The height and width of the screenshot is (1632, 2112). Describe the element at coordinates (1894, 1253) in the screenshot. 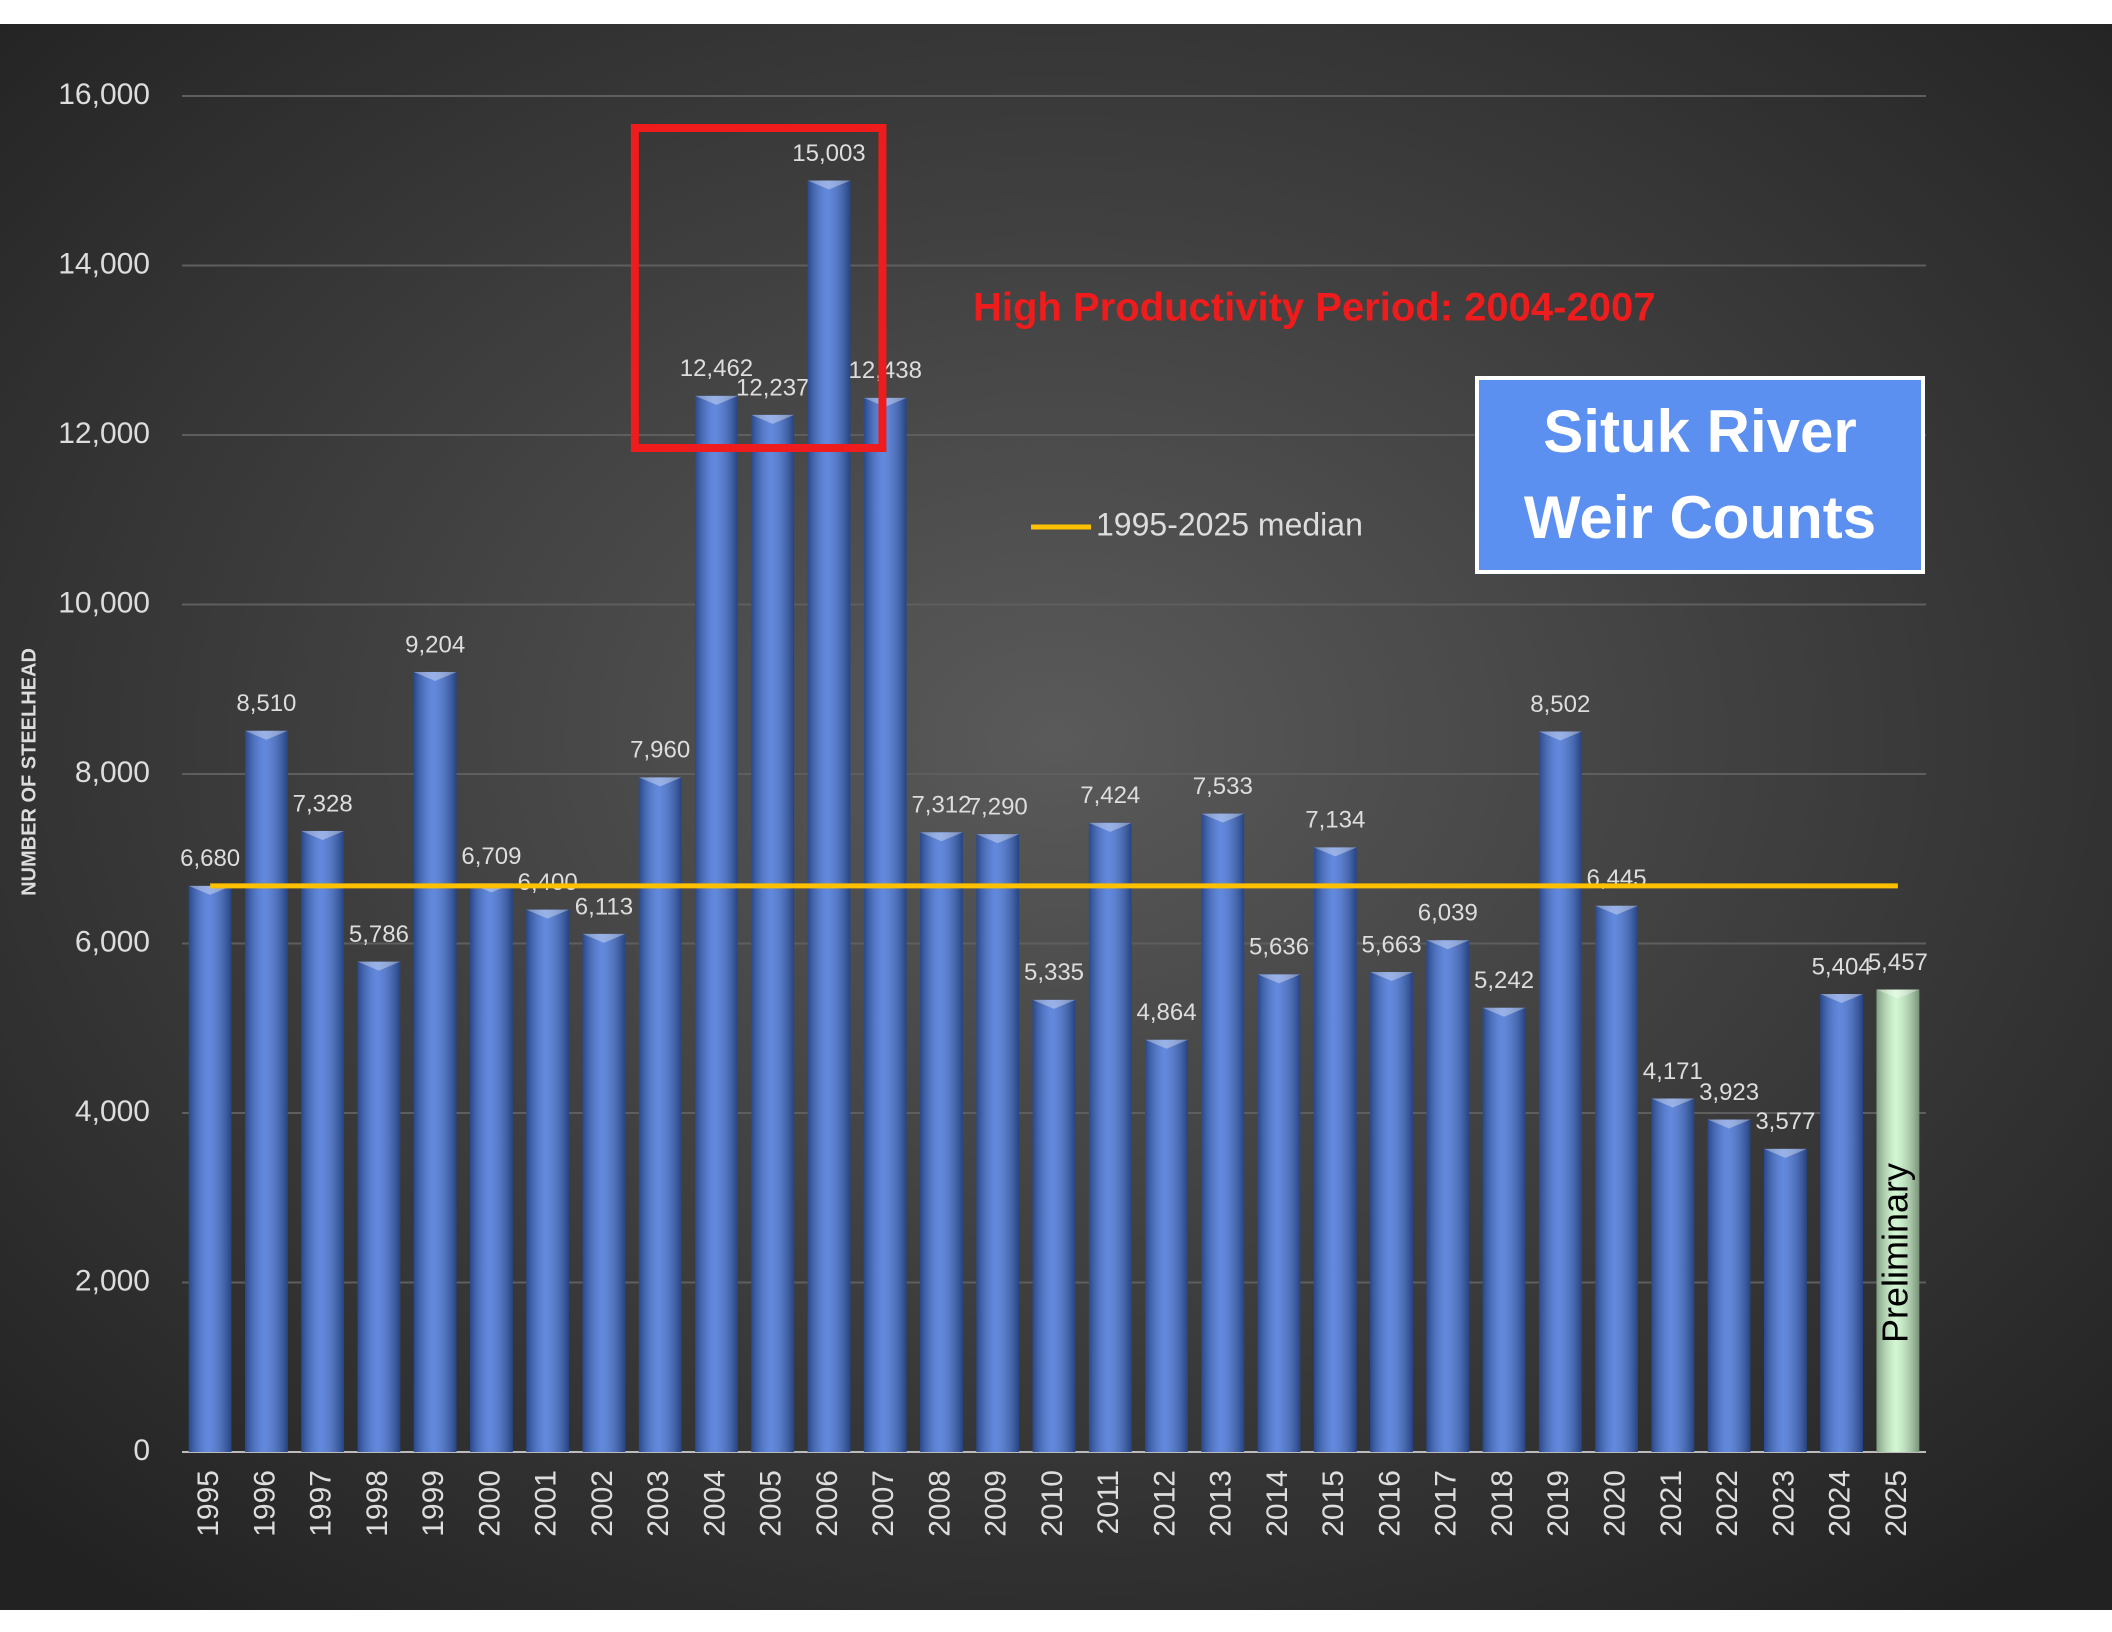

I see `preliminary-label: Preliminary` at that location.